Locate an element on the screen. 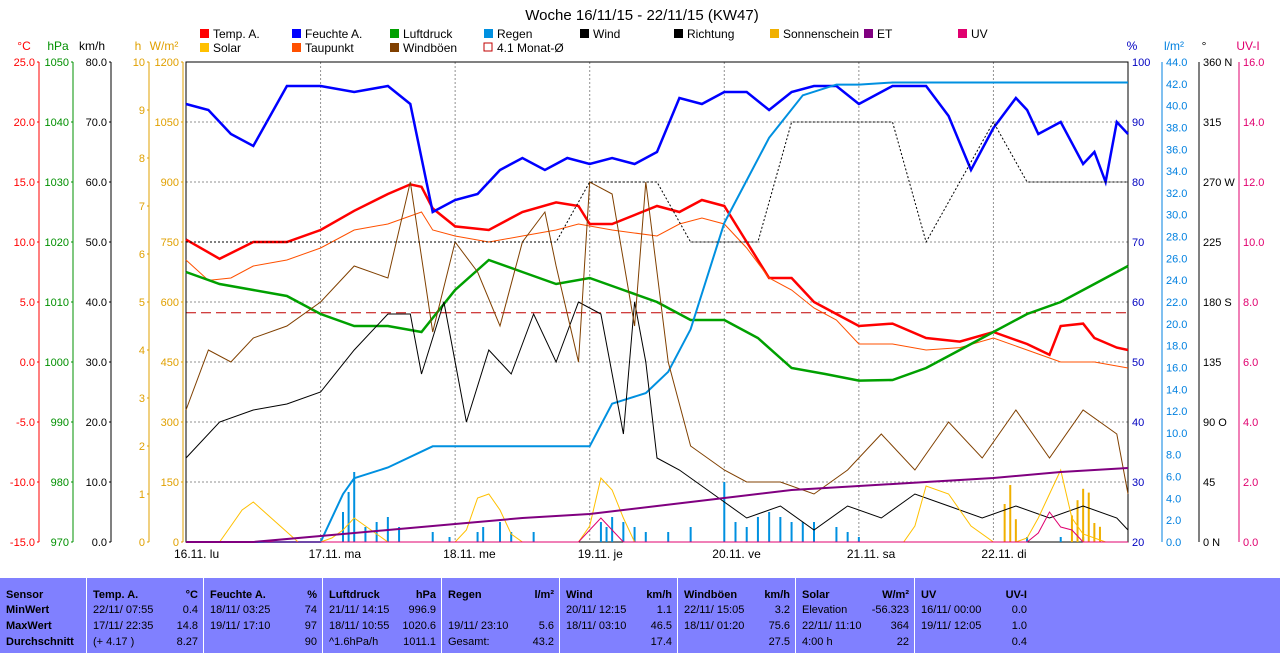 Image resolution: width=1280 pixels, height=653 pixels. legend-label: Wind is located at coordinates (606, 34).